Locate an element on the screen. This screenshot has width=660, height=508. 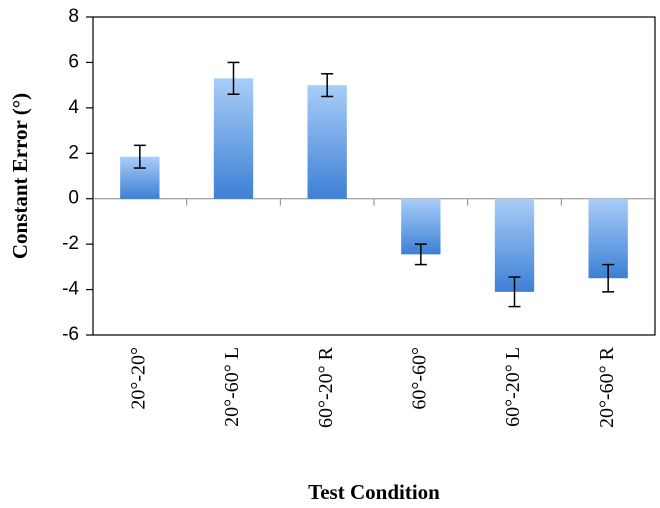
x-tick-label: 60°-20° L is located at coordinates (513, 387).